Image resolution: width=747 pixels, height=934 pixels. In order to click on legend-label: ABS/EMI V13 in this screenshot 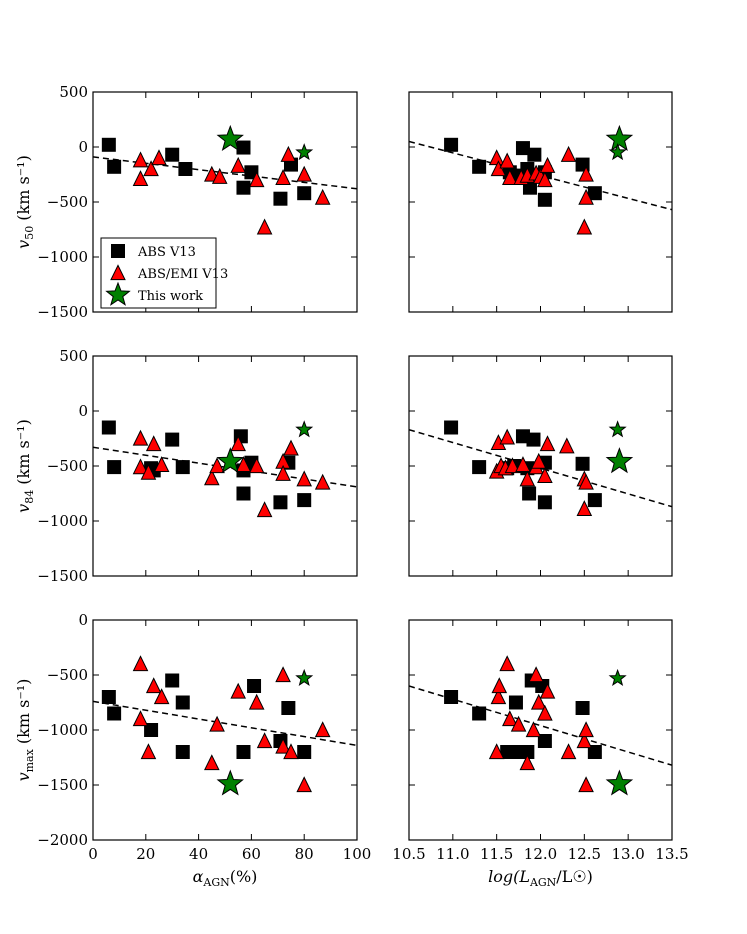, I will do `click(182, 274)`.